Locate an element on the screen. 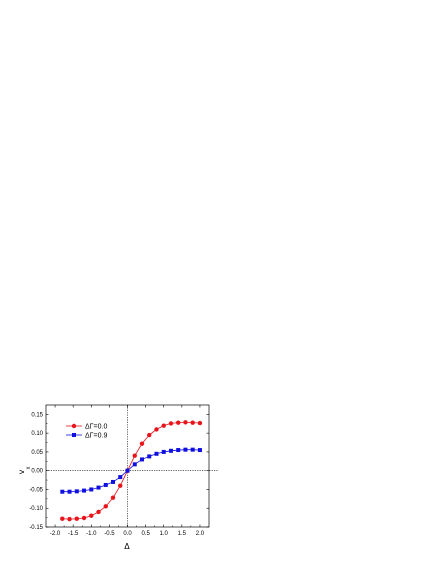  x-tick-label: -2.0 is located at coordinates (55, 534).